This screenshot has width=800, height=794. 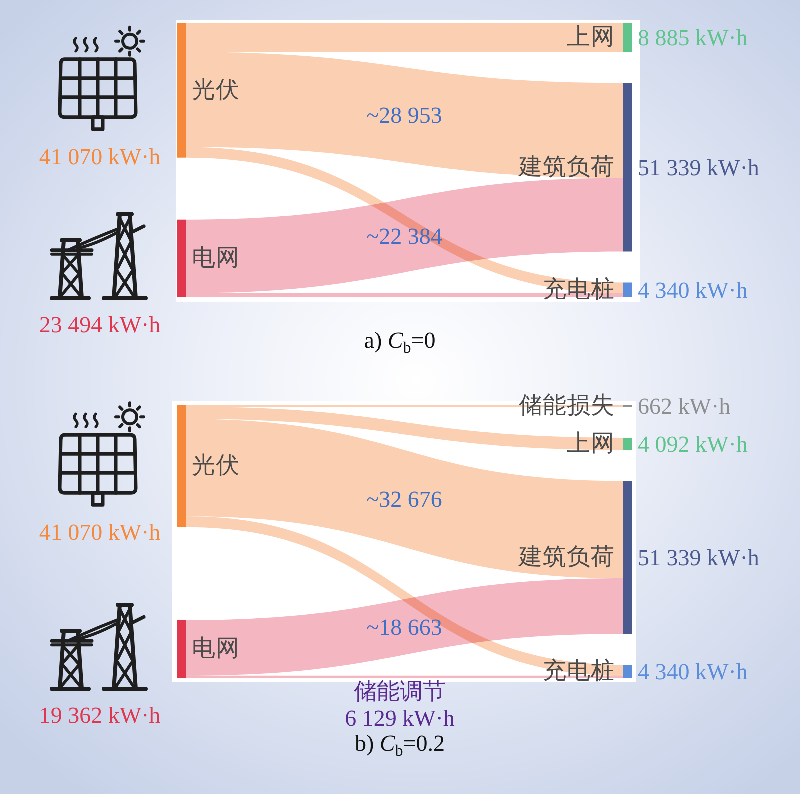 I want to click on data-label: 8 885 kW·h, so click(x=693, y=37).